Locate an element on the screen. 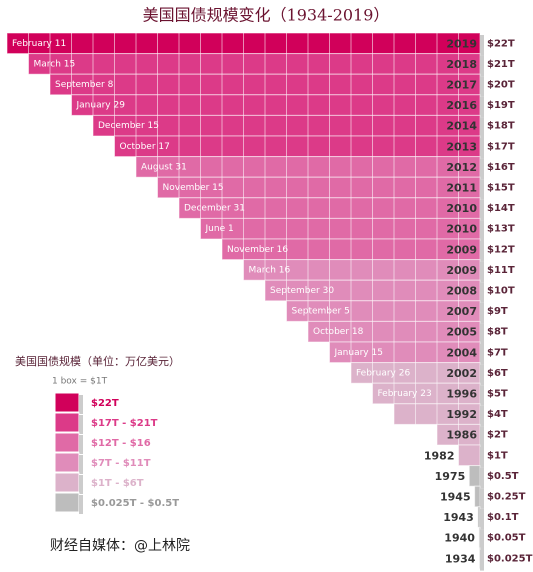 Image resolution: width=533 pixels, height=572 pixels. legend-label: $7T - $11T is located at coordinates (121, 463).